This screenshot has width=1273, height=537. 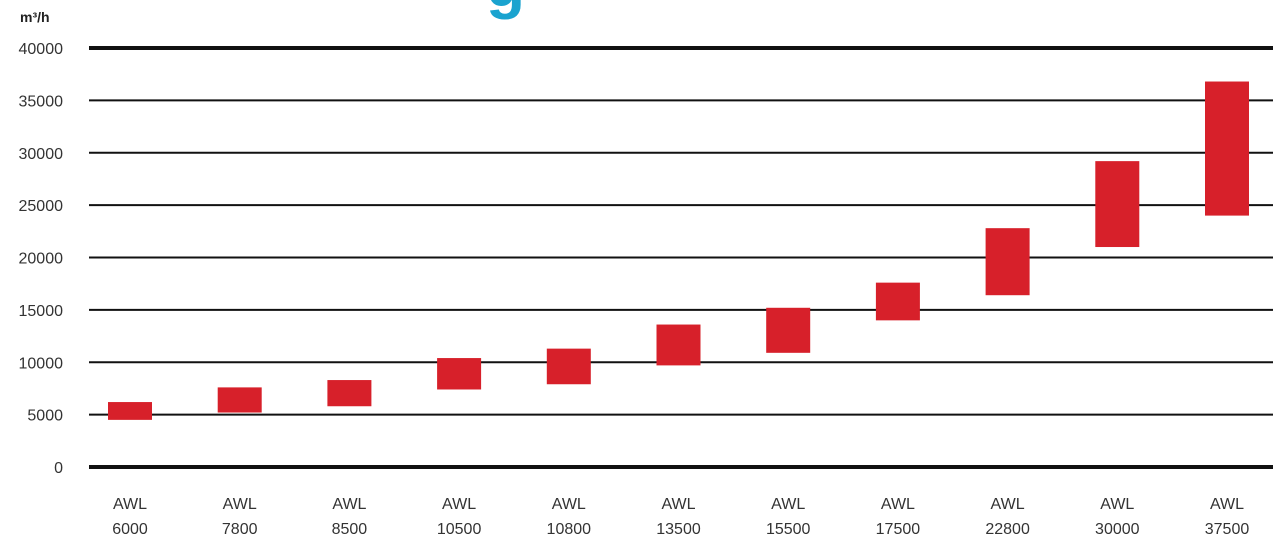 I want to click on x-category-label: AWL 30000, so click(x=1117, y=516).